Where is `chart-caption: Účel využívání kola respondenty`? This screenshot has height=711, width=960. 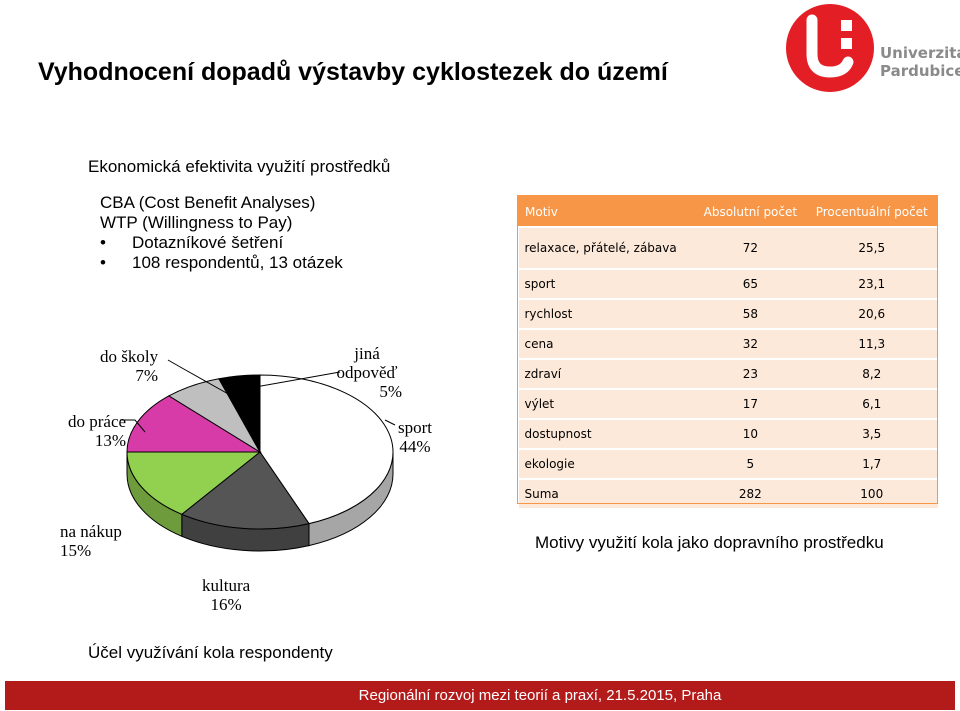 chart-caption: Účel využívání kola respondenty is located at coordinates (210, 652).